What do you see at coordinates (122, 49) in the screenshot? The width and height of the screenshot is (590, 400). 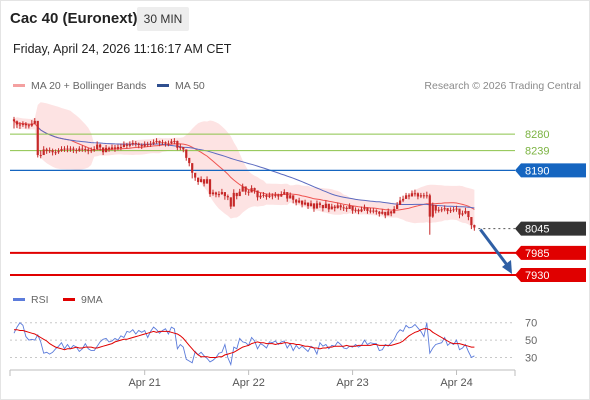 I see `timestamp: Friday, April 24, 2026 11:16:17 AM CET` at bounding box center [122, 49].